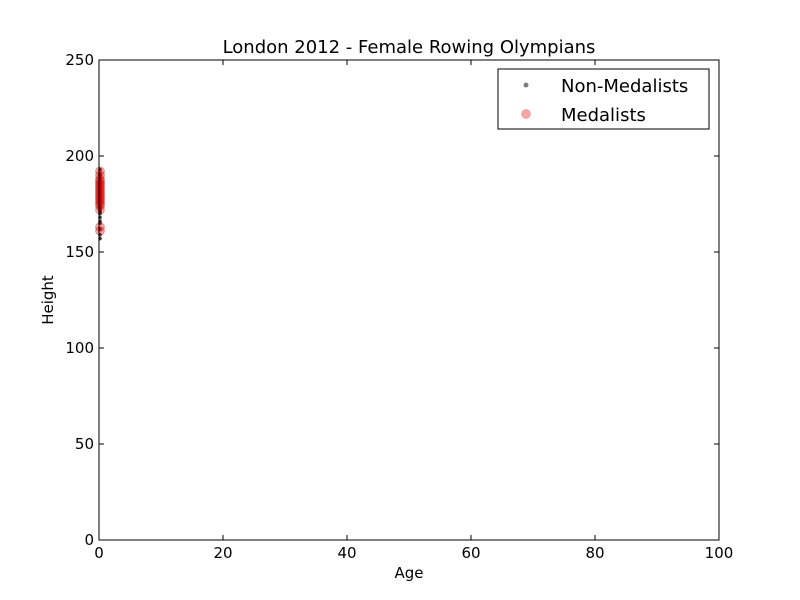 The height and width of the screenshot is (600, 800). Describe the element at coordinates (222, 553) in the screenshot. I see `x-tick-label: 20` at that location.